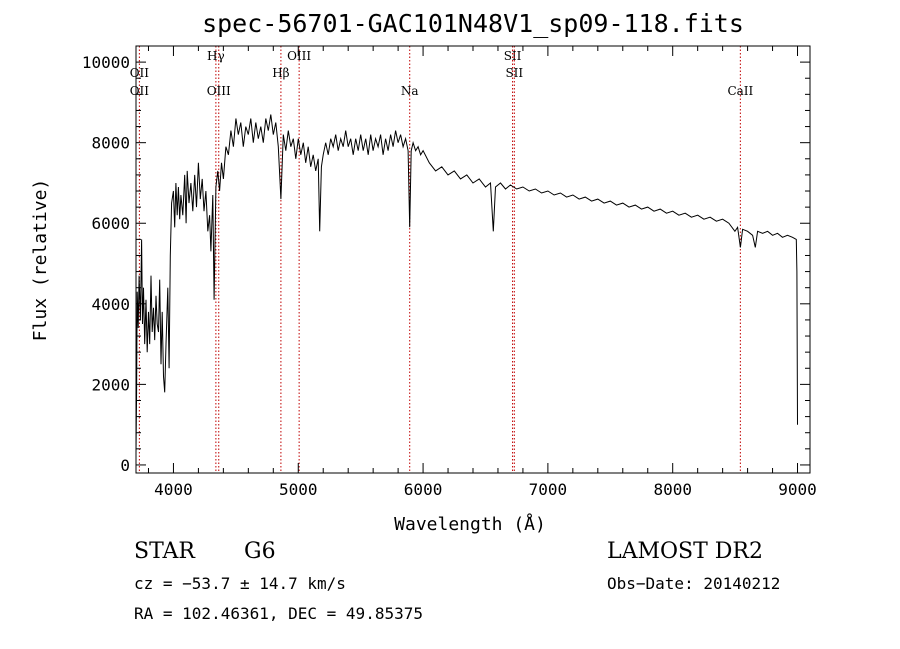  I want to click on line-marker-label: Hγ, so click(216, 56).